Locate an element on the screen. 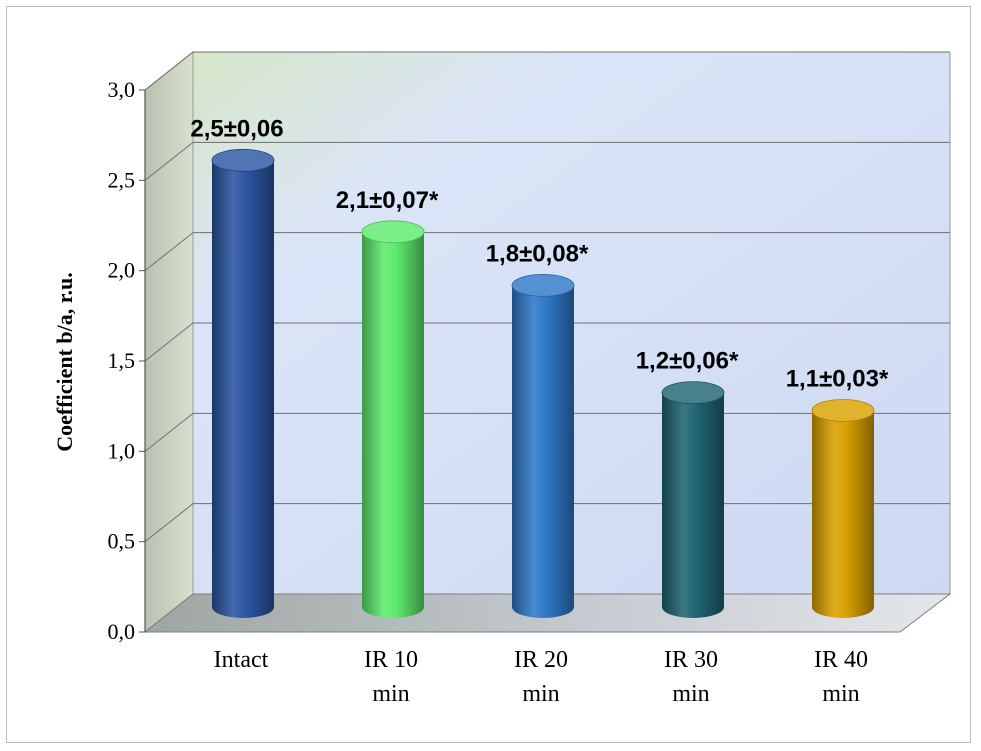  x-tick-label: IR 40 min is located at coordinates (841, 677).